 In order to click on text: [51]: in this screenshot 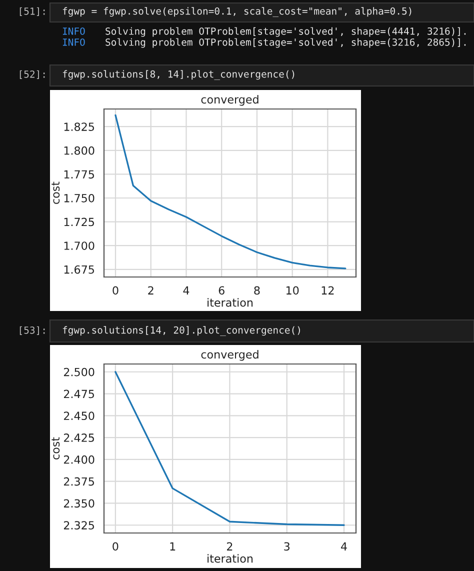, I will do `click(32, 11)`.